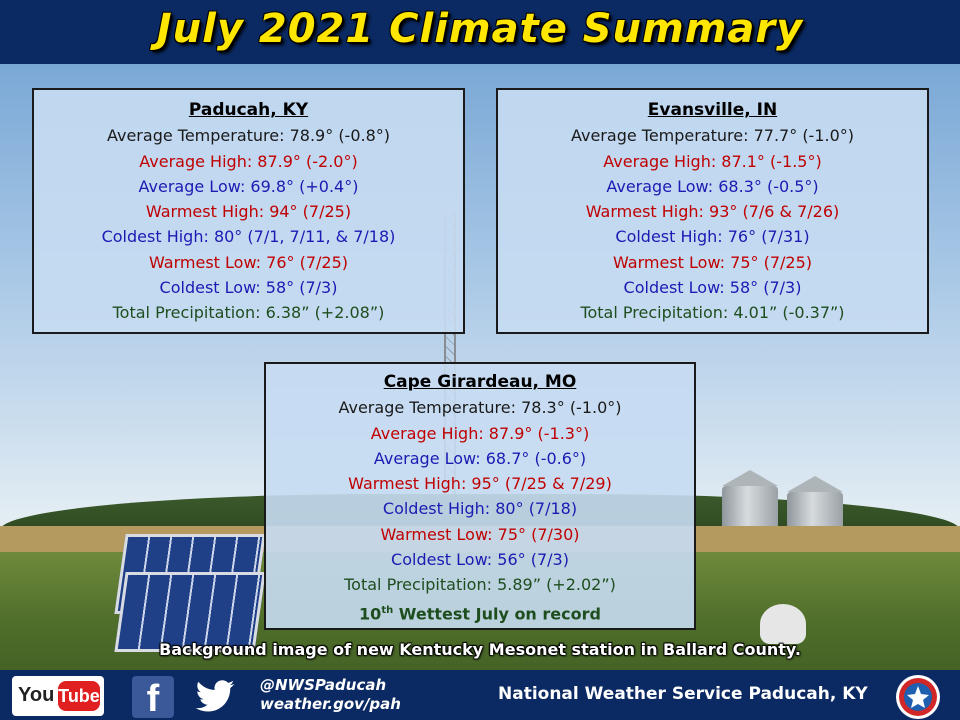 This screenshot has width=960, height=720. Describe the element at coordinates (480, 560) in the screenshot. I see `coldest-low: Coldest Low: 56° (7/3)` at that location.